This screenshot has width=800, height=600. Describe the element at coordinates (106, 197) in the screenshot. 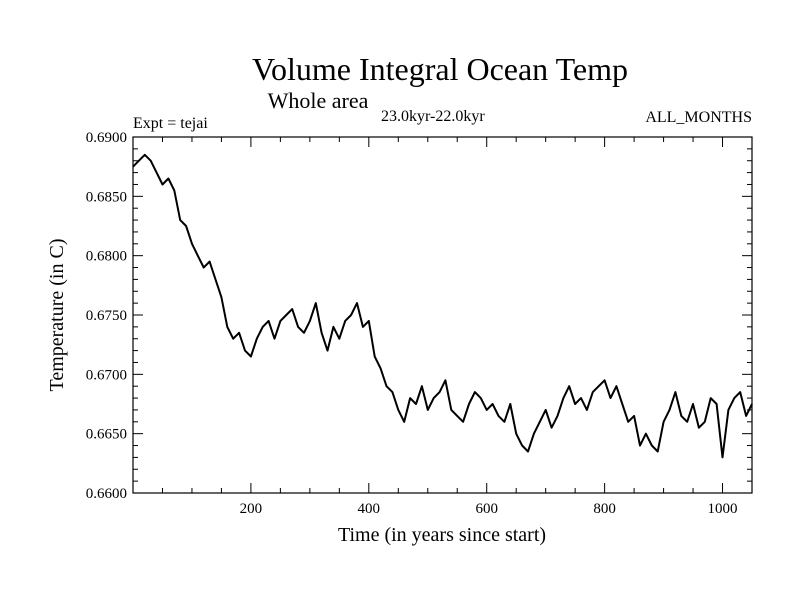

I see `y-tick-label: 0.6850` at that location.